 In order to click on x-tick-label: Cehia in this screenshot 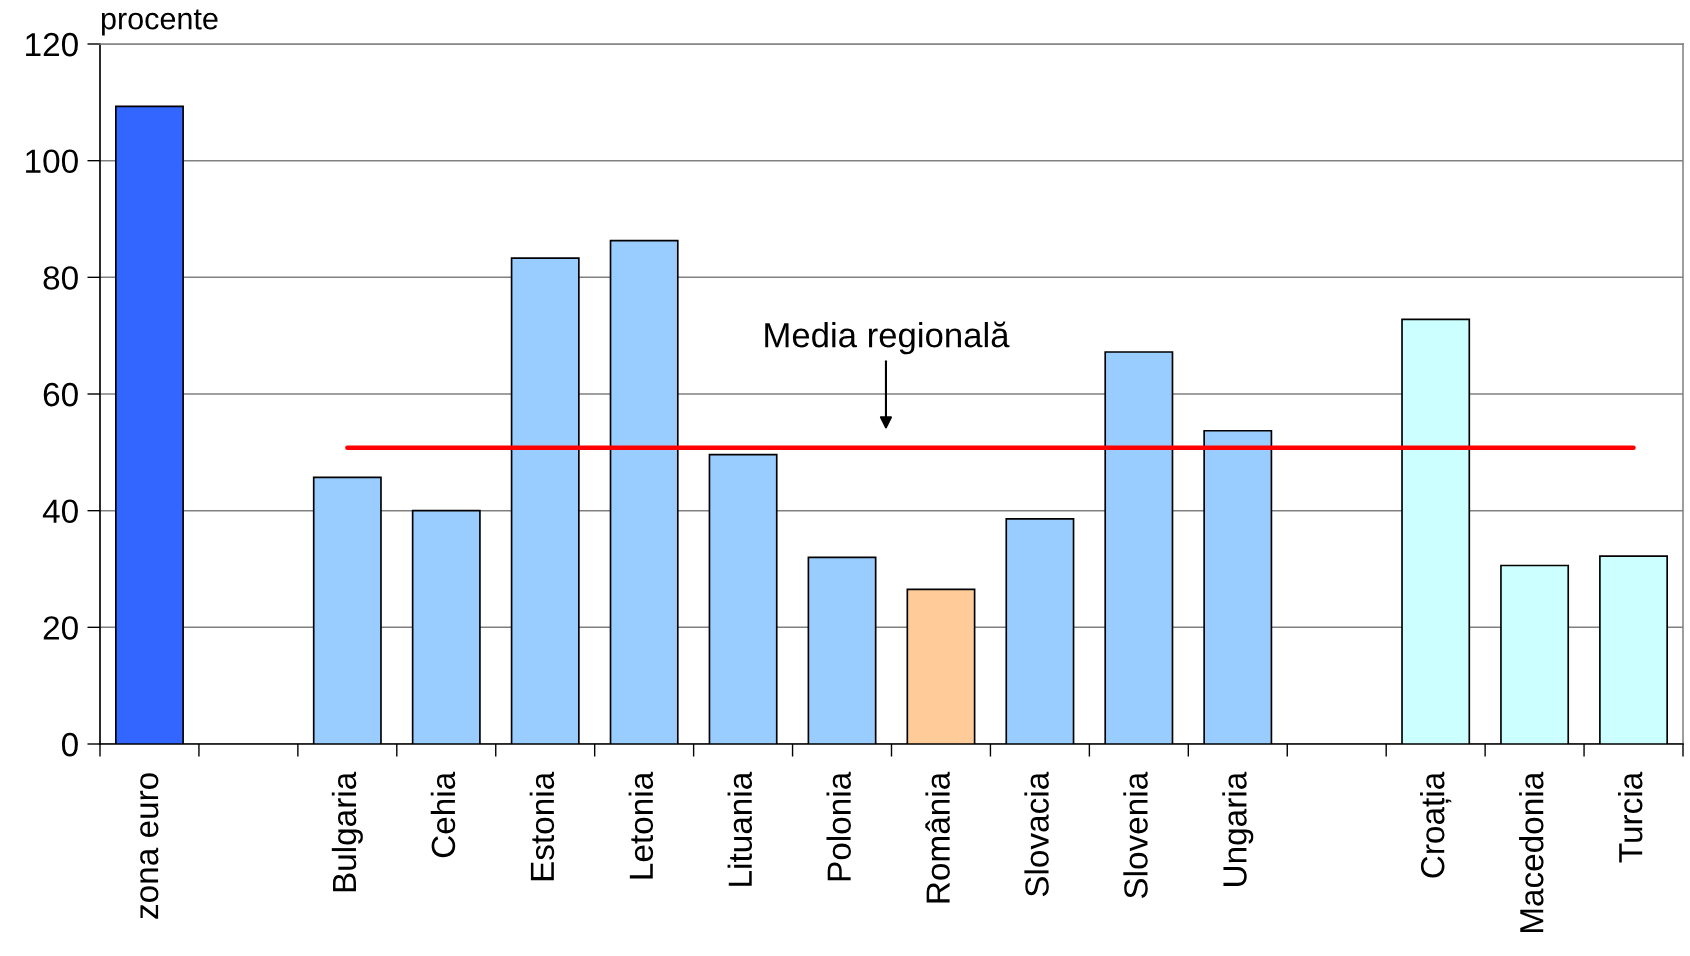, I will do `click(443, 814)`.